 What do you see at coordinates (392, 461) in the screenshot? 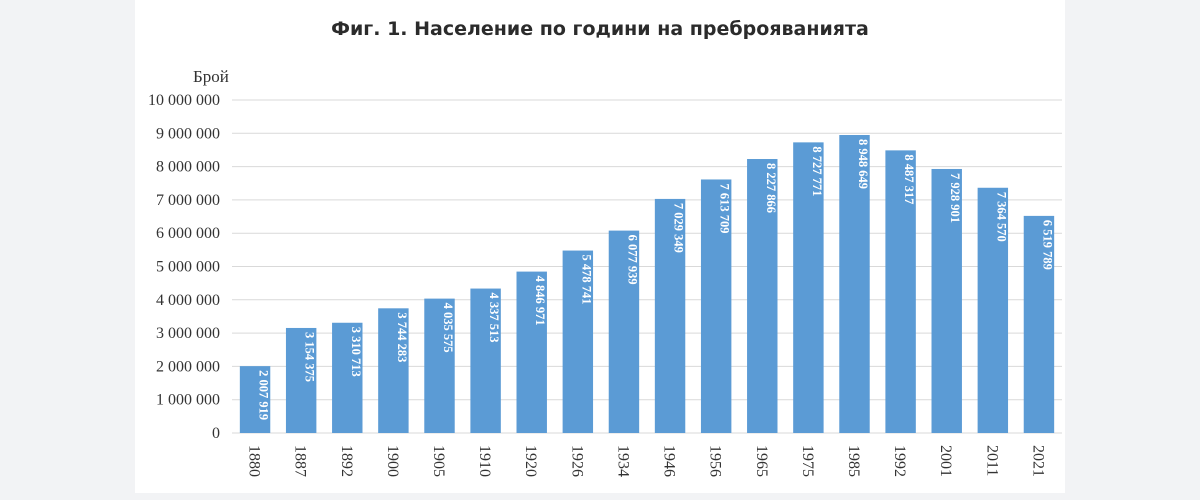
I see `x-tick-label: 1900` at bounding box center [392, 461].